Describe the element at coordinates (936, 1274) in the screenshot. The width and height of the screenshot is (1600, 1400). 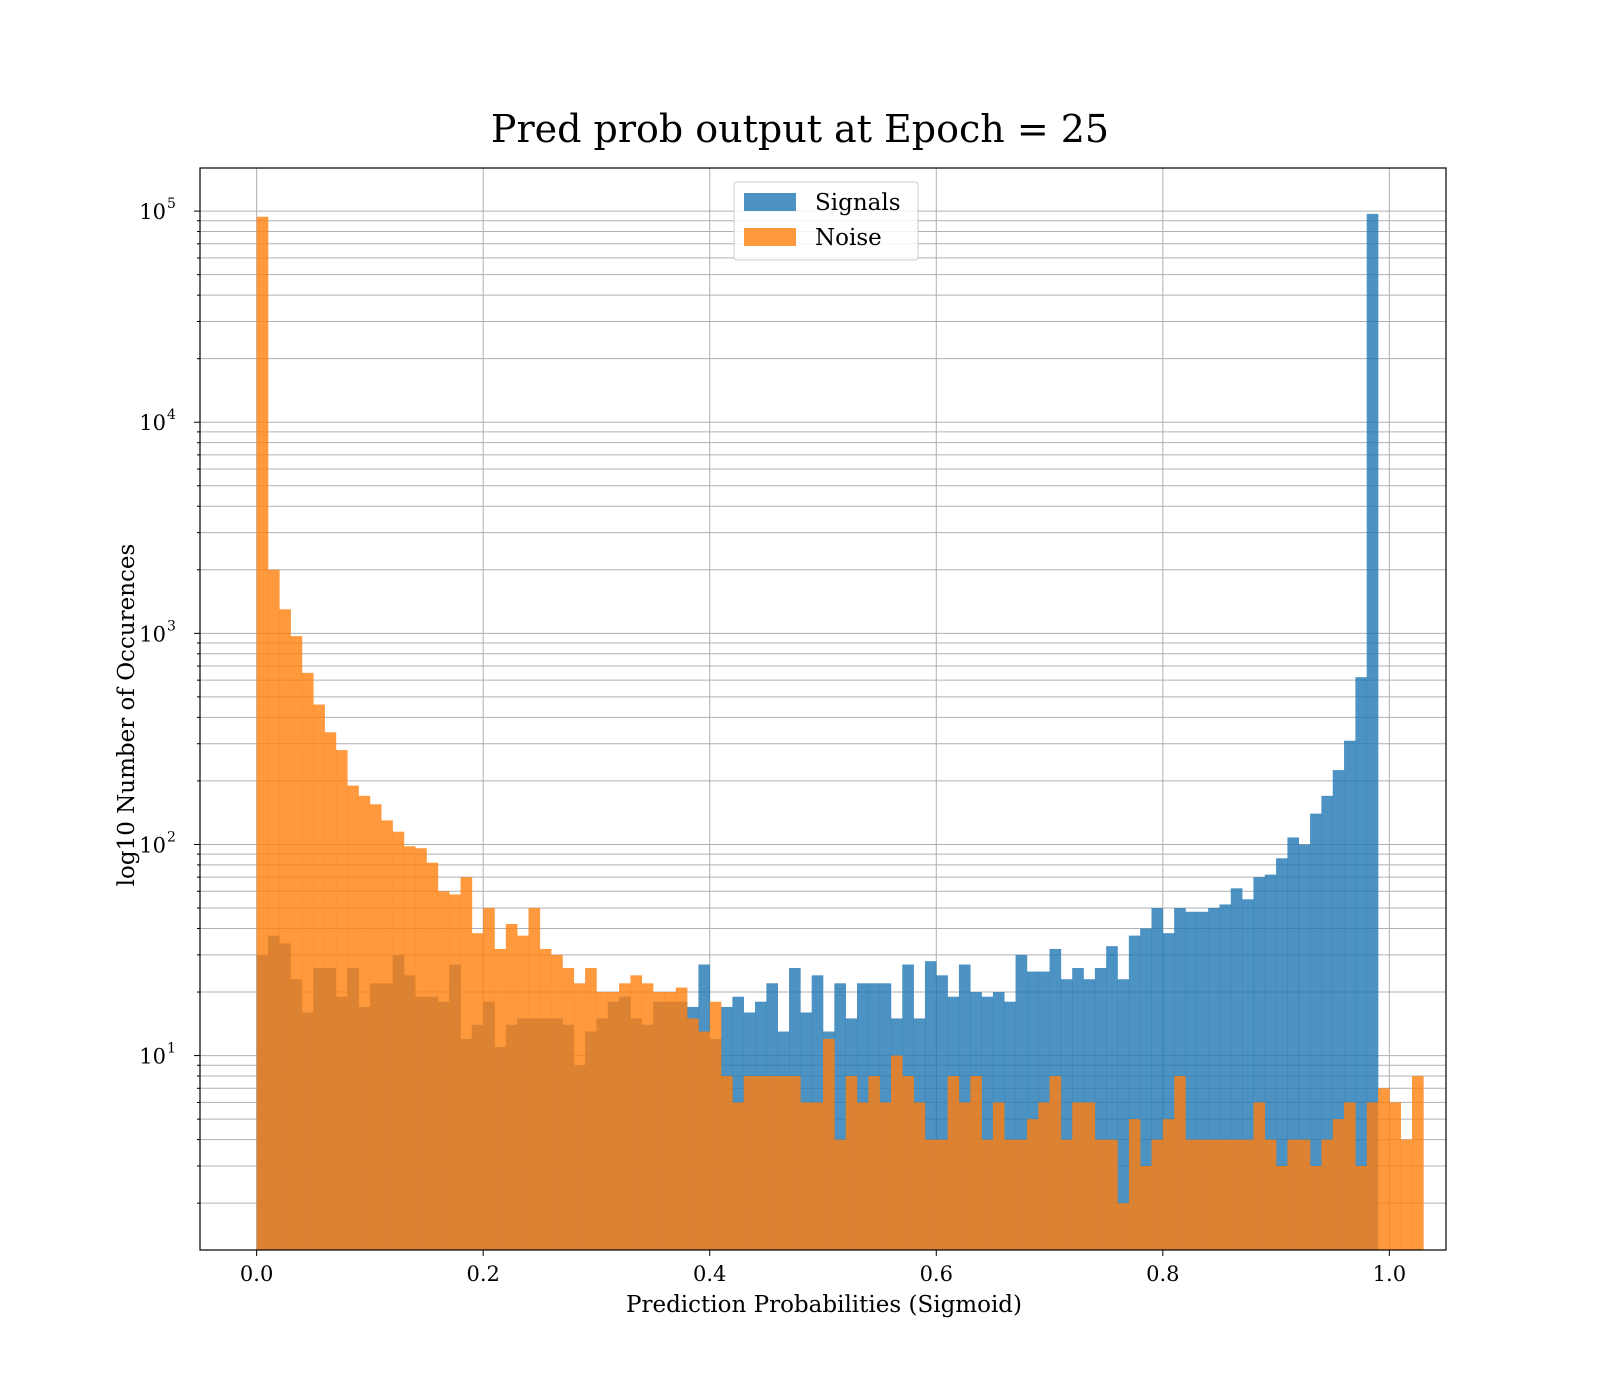
I see `x-tick-label: 0.6` at that location.